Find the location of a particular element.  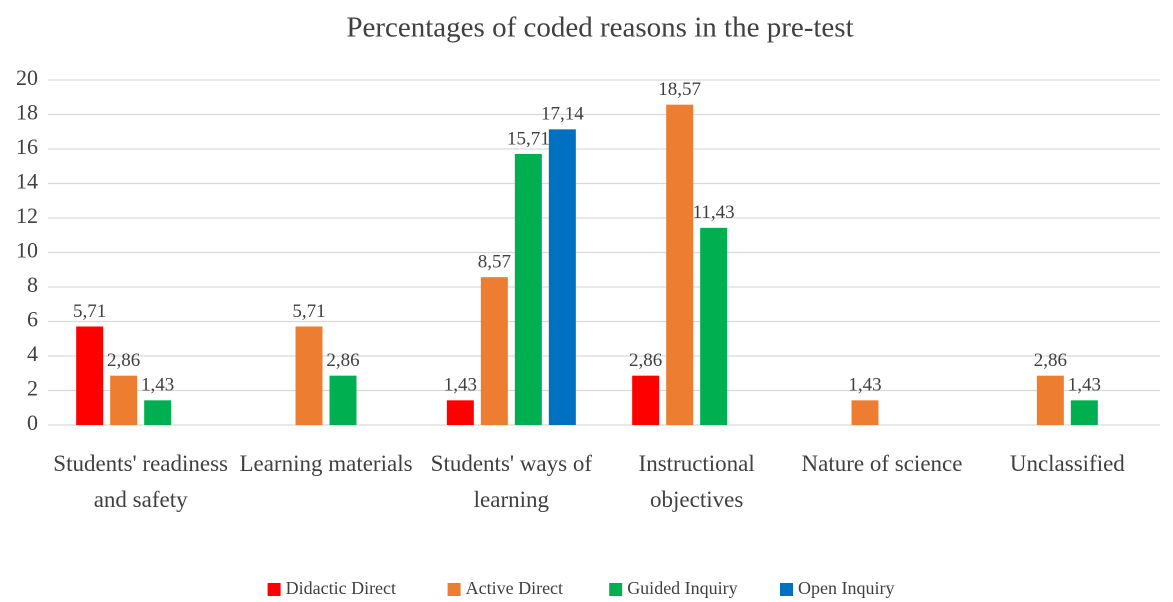

legend-label: Active Direct is located at coordinates (514, 588).